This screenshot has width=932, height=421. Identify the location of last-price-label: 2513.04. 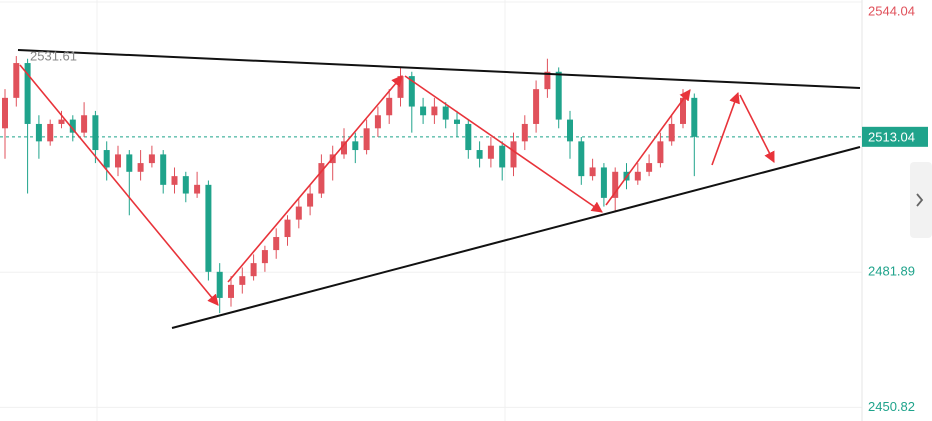
(891, 136).